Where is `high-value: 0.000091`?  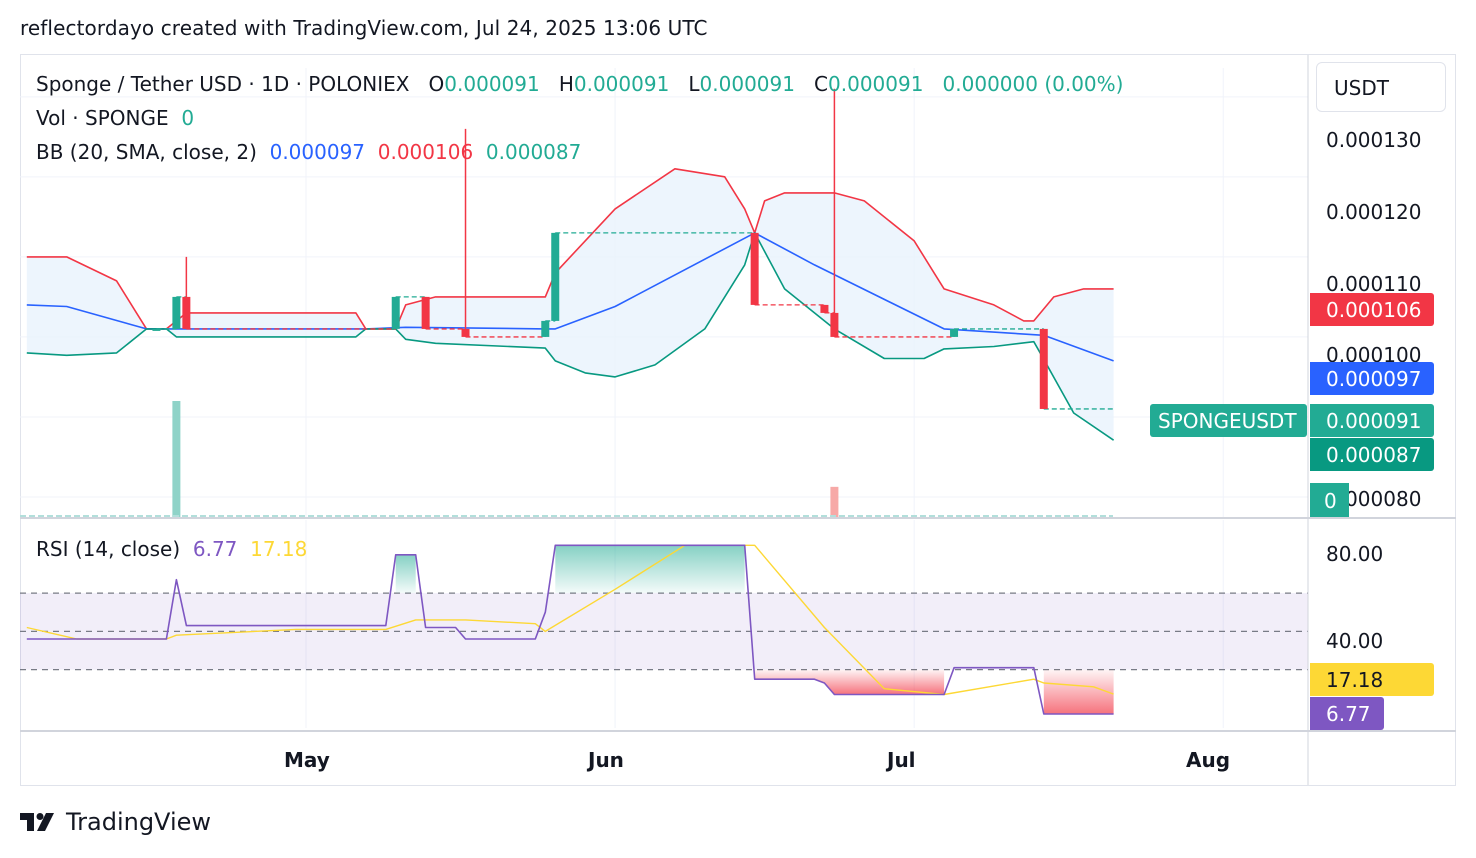
high-value: 0.000091 is located at coordinates (621, 84).